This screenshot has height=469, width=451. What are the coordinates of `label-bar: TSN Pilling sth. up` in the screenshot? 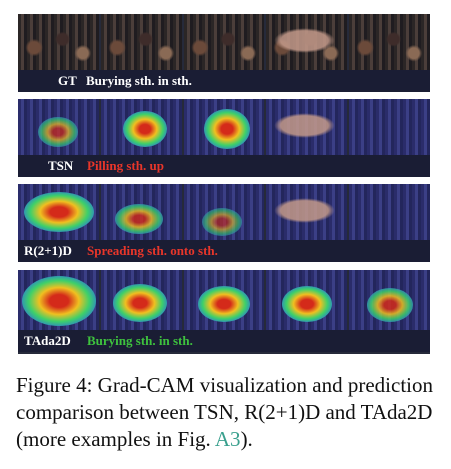 It's located at (224, 166).